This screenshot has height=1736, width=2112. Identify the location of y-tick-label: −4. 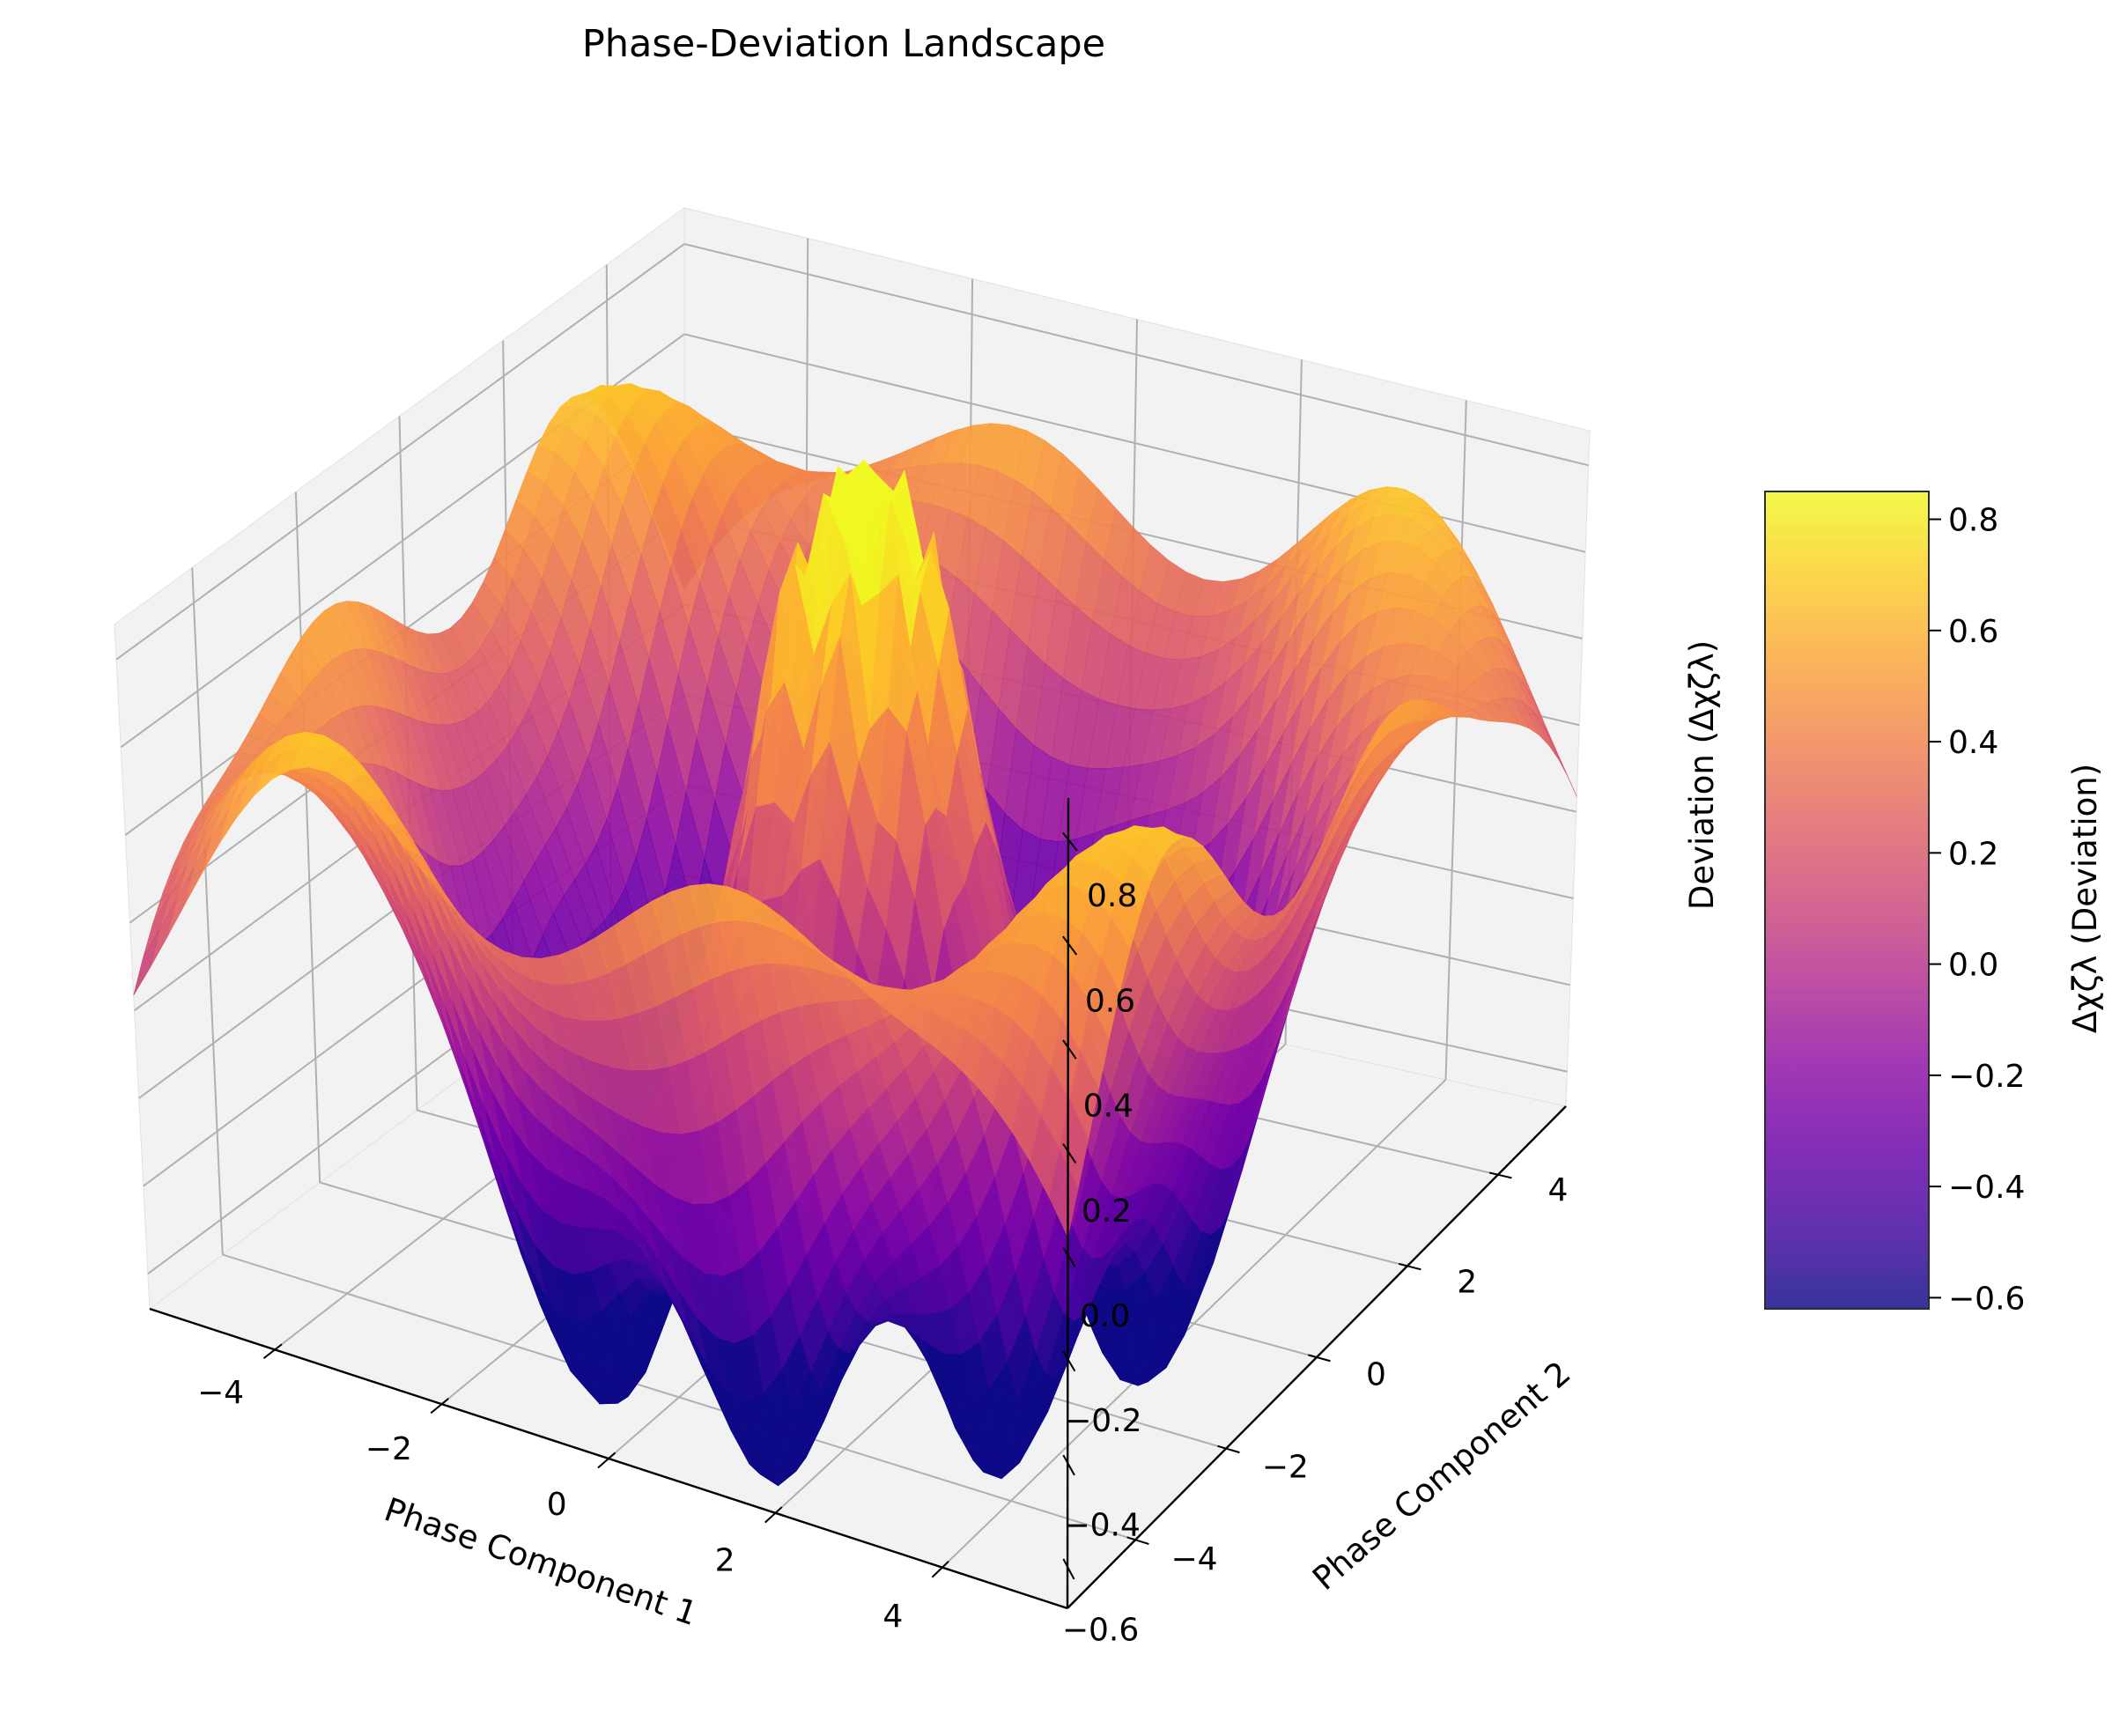
(1194, 1559).